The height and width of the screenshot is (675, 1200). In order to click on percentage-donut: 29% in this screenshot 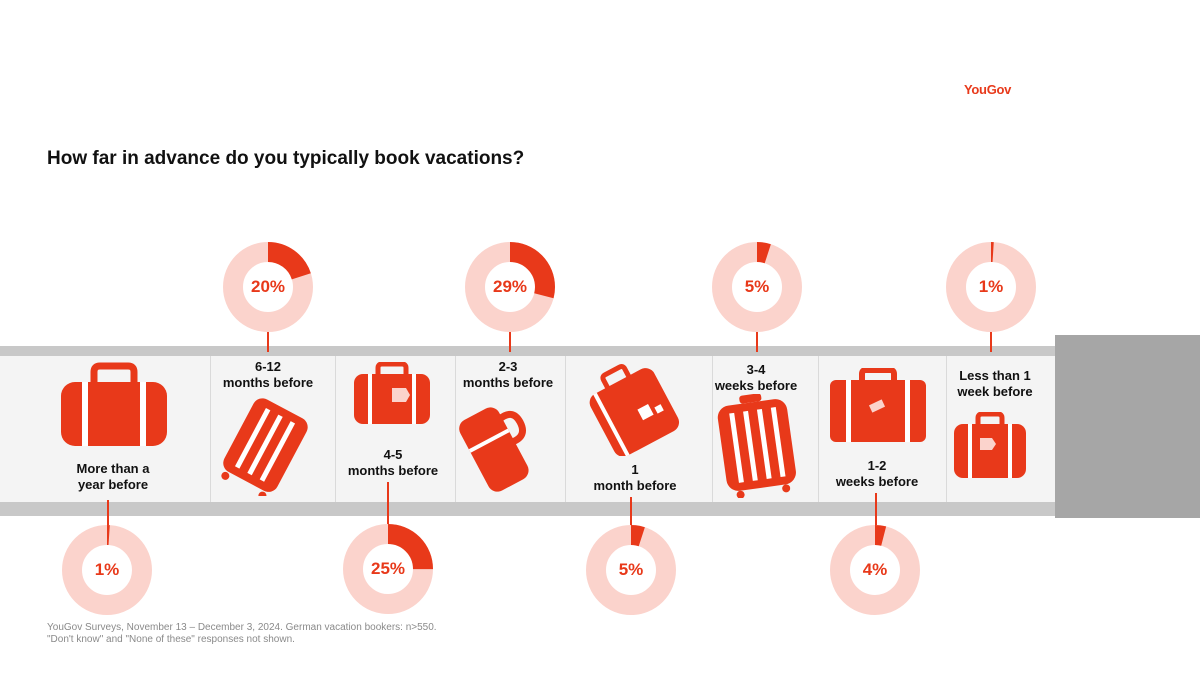, I will do `click(510, 287)`.